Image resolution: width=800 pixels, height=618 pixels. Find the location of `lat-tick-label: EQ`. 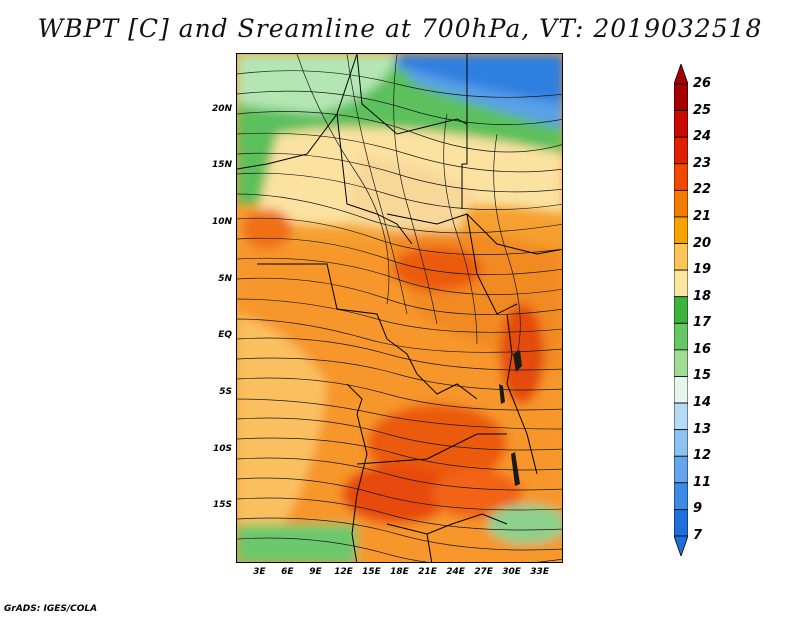

lat-tick-label: EQ is located at coordinates (225, 335).